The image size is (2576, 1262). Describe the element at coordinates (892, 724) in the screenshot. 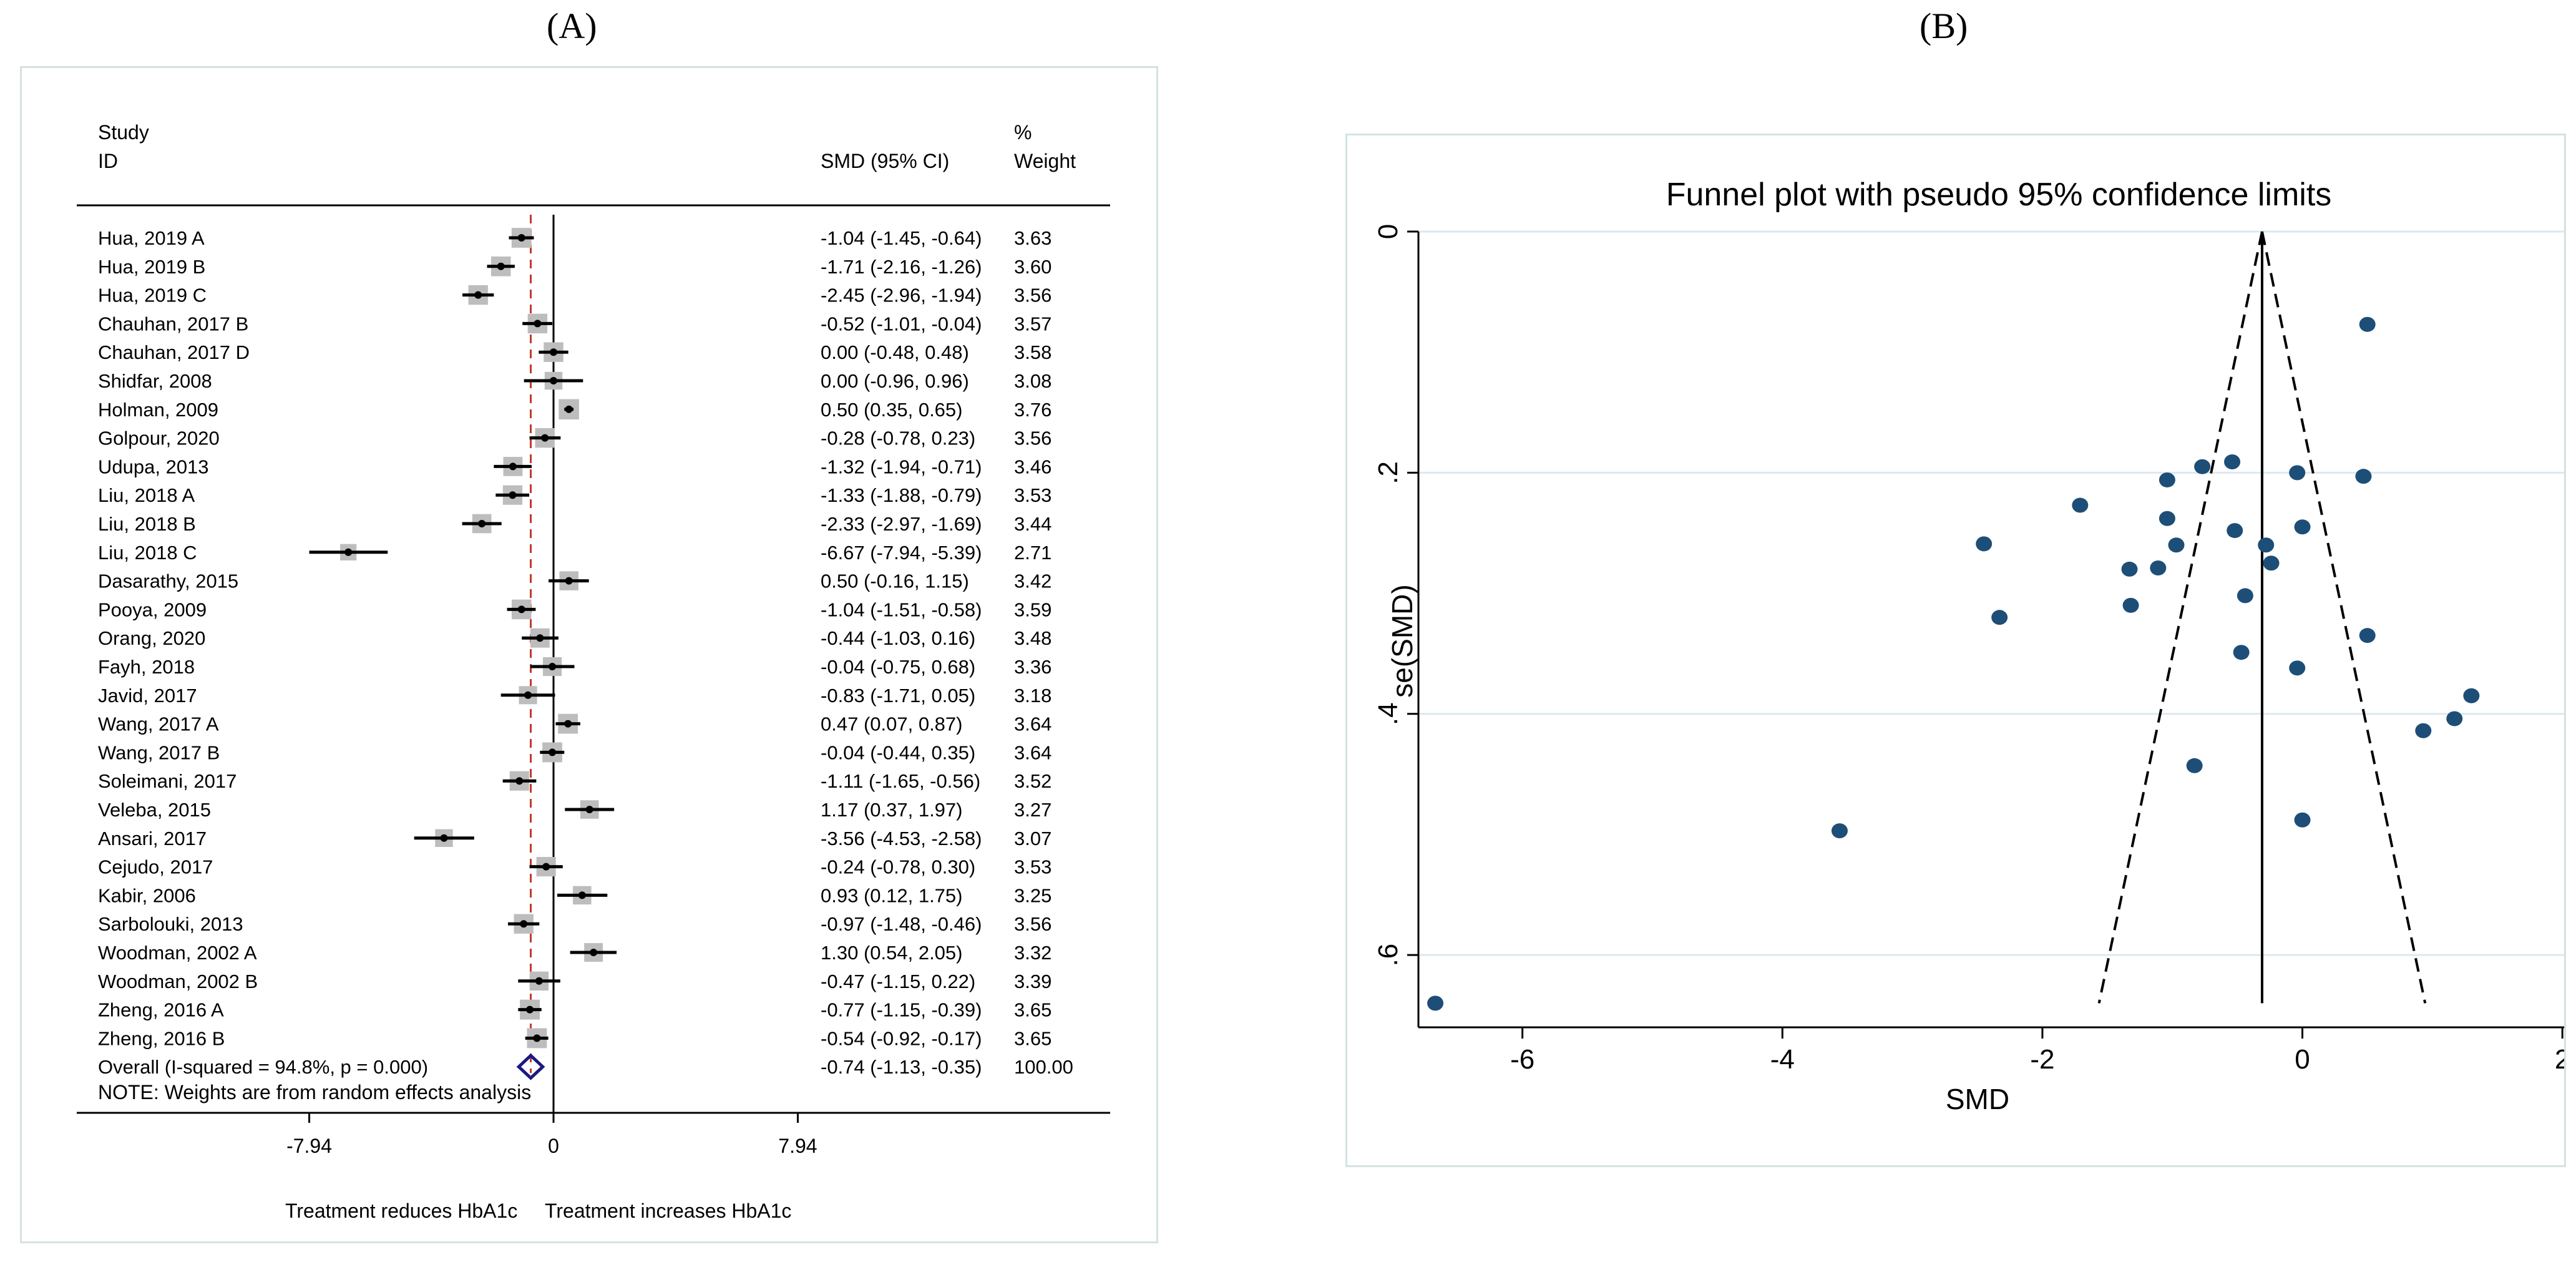

I see `effect-text: 0.47 (0.07, 0.87)` at that location.